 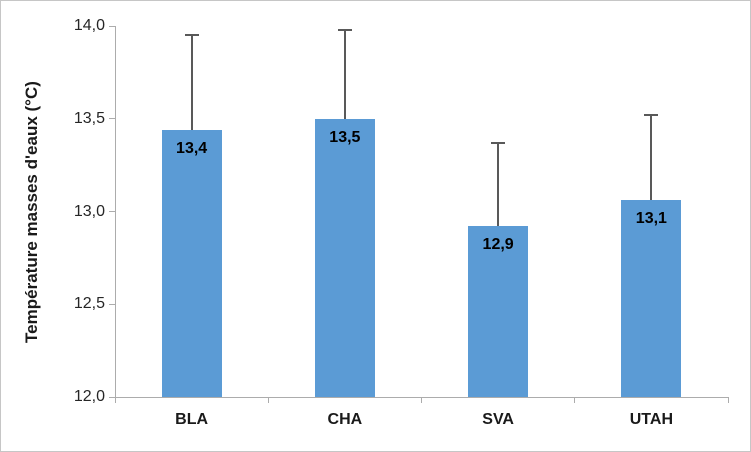 I want to click on y-axis-tick-label: 12,5, so click(x=89, y=304).